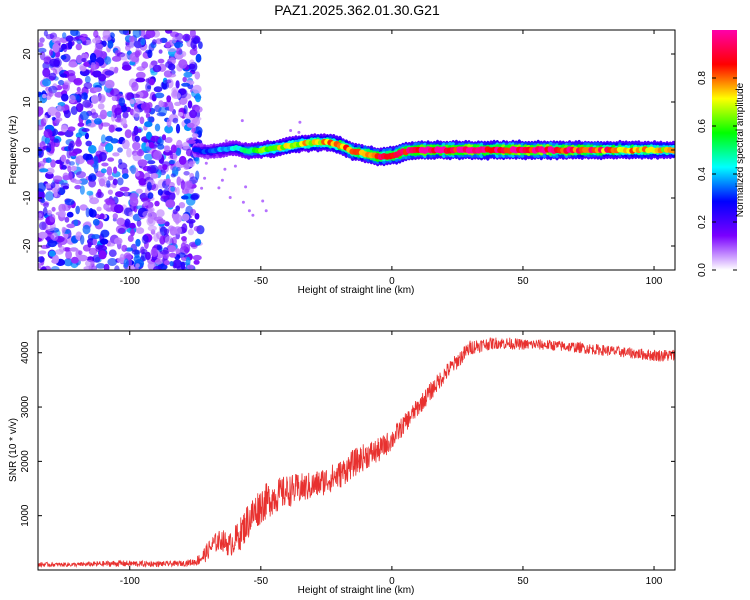 The width and height of the screenshot is (750, 600). What do you see at coordinates (27, 150) in the screenshot?
I see `y-tick-label: 0` at bounding box center [27, 150].